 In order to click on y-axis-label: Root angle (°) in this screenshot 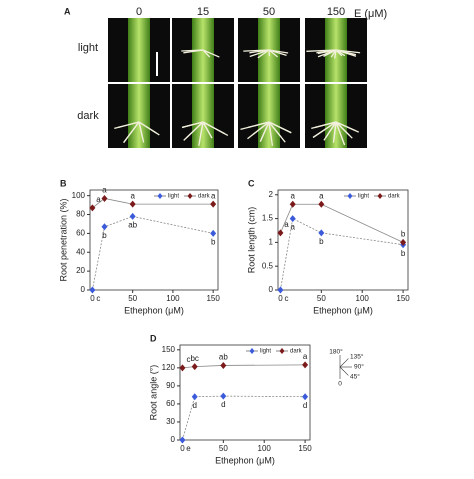, I will do `click(153, 393)`.